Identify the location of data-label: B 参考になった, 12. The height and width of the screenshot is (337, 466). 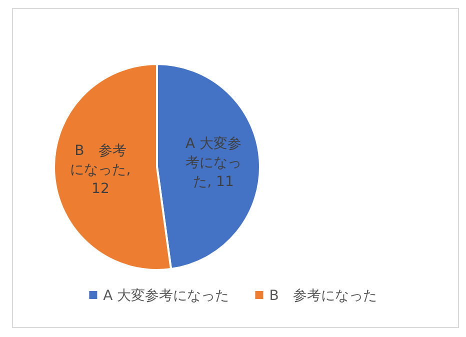
(100, 171).